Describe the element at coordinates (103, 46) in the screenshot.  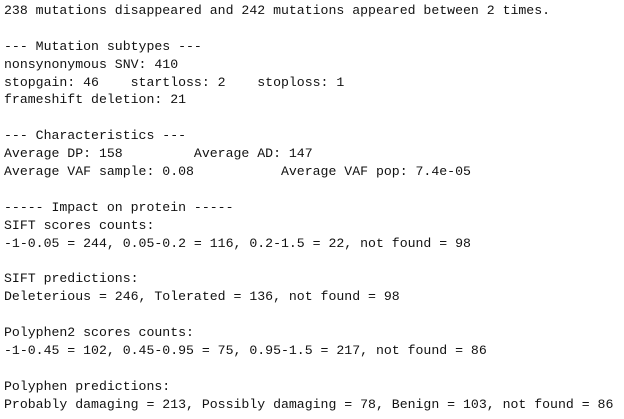
I see `output-line: --- Mutation subtypes ---` at that location.